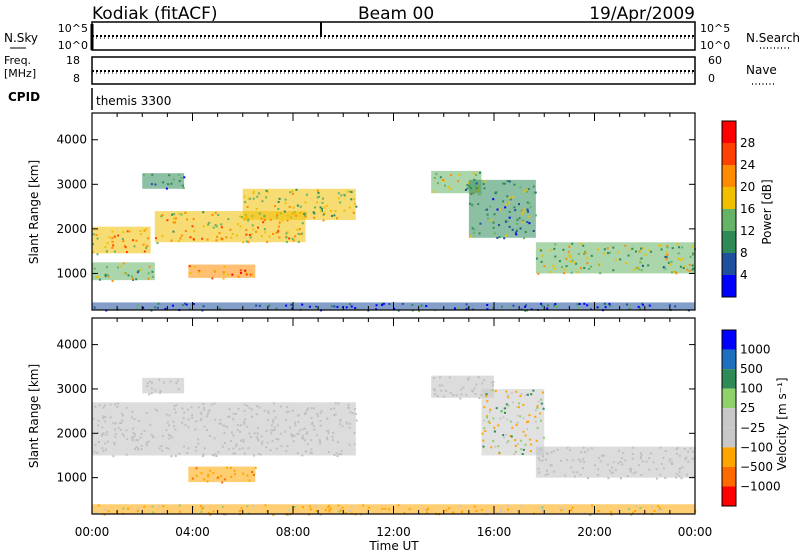  I want to click on station-title: Kodiak (fitACF), so click(155, 14).